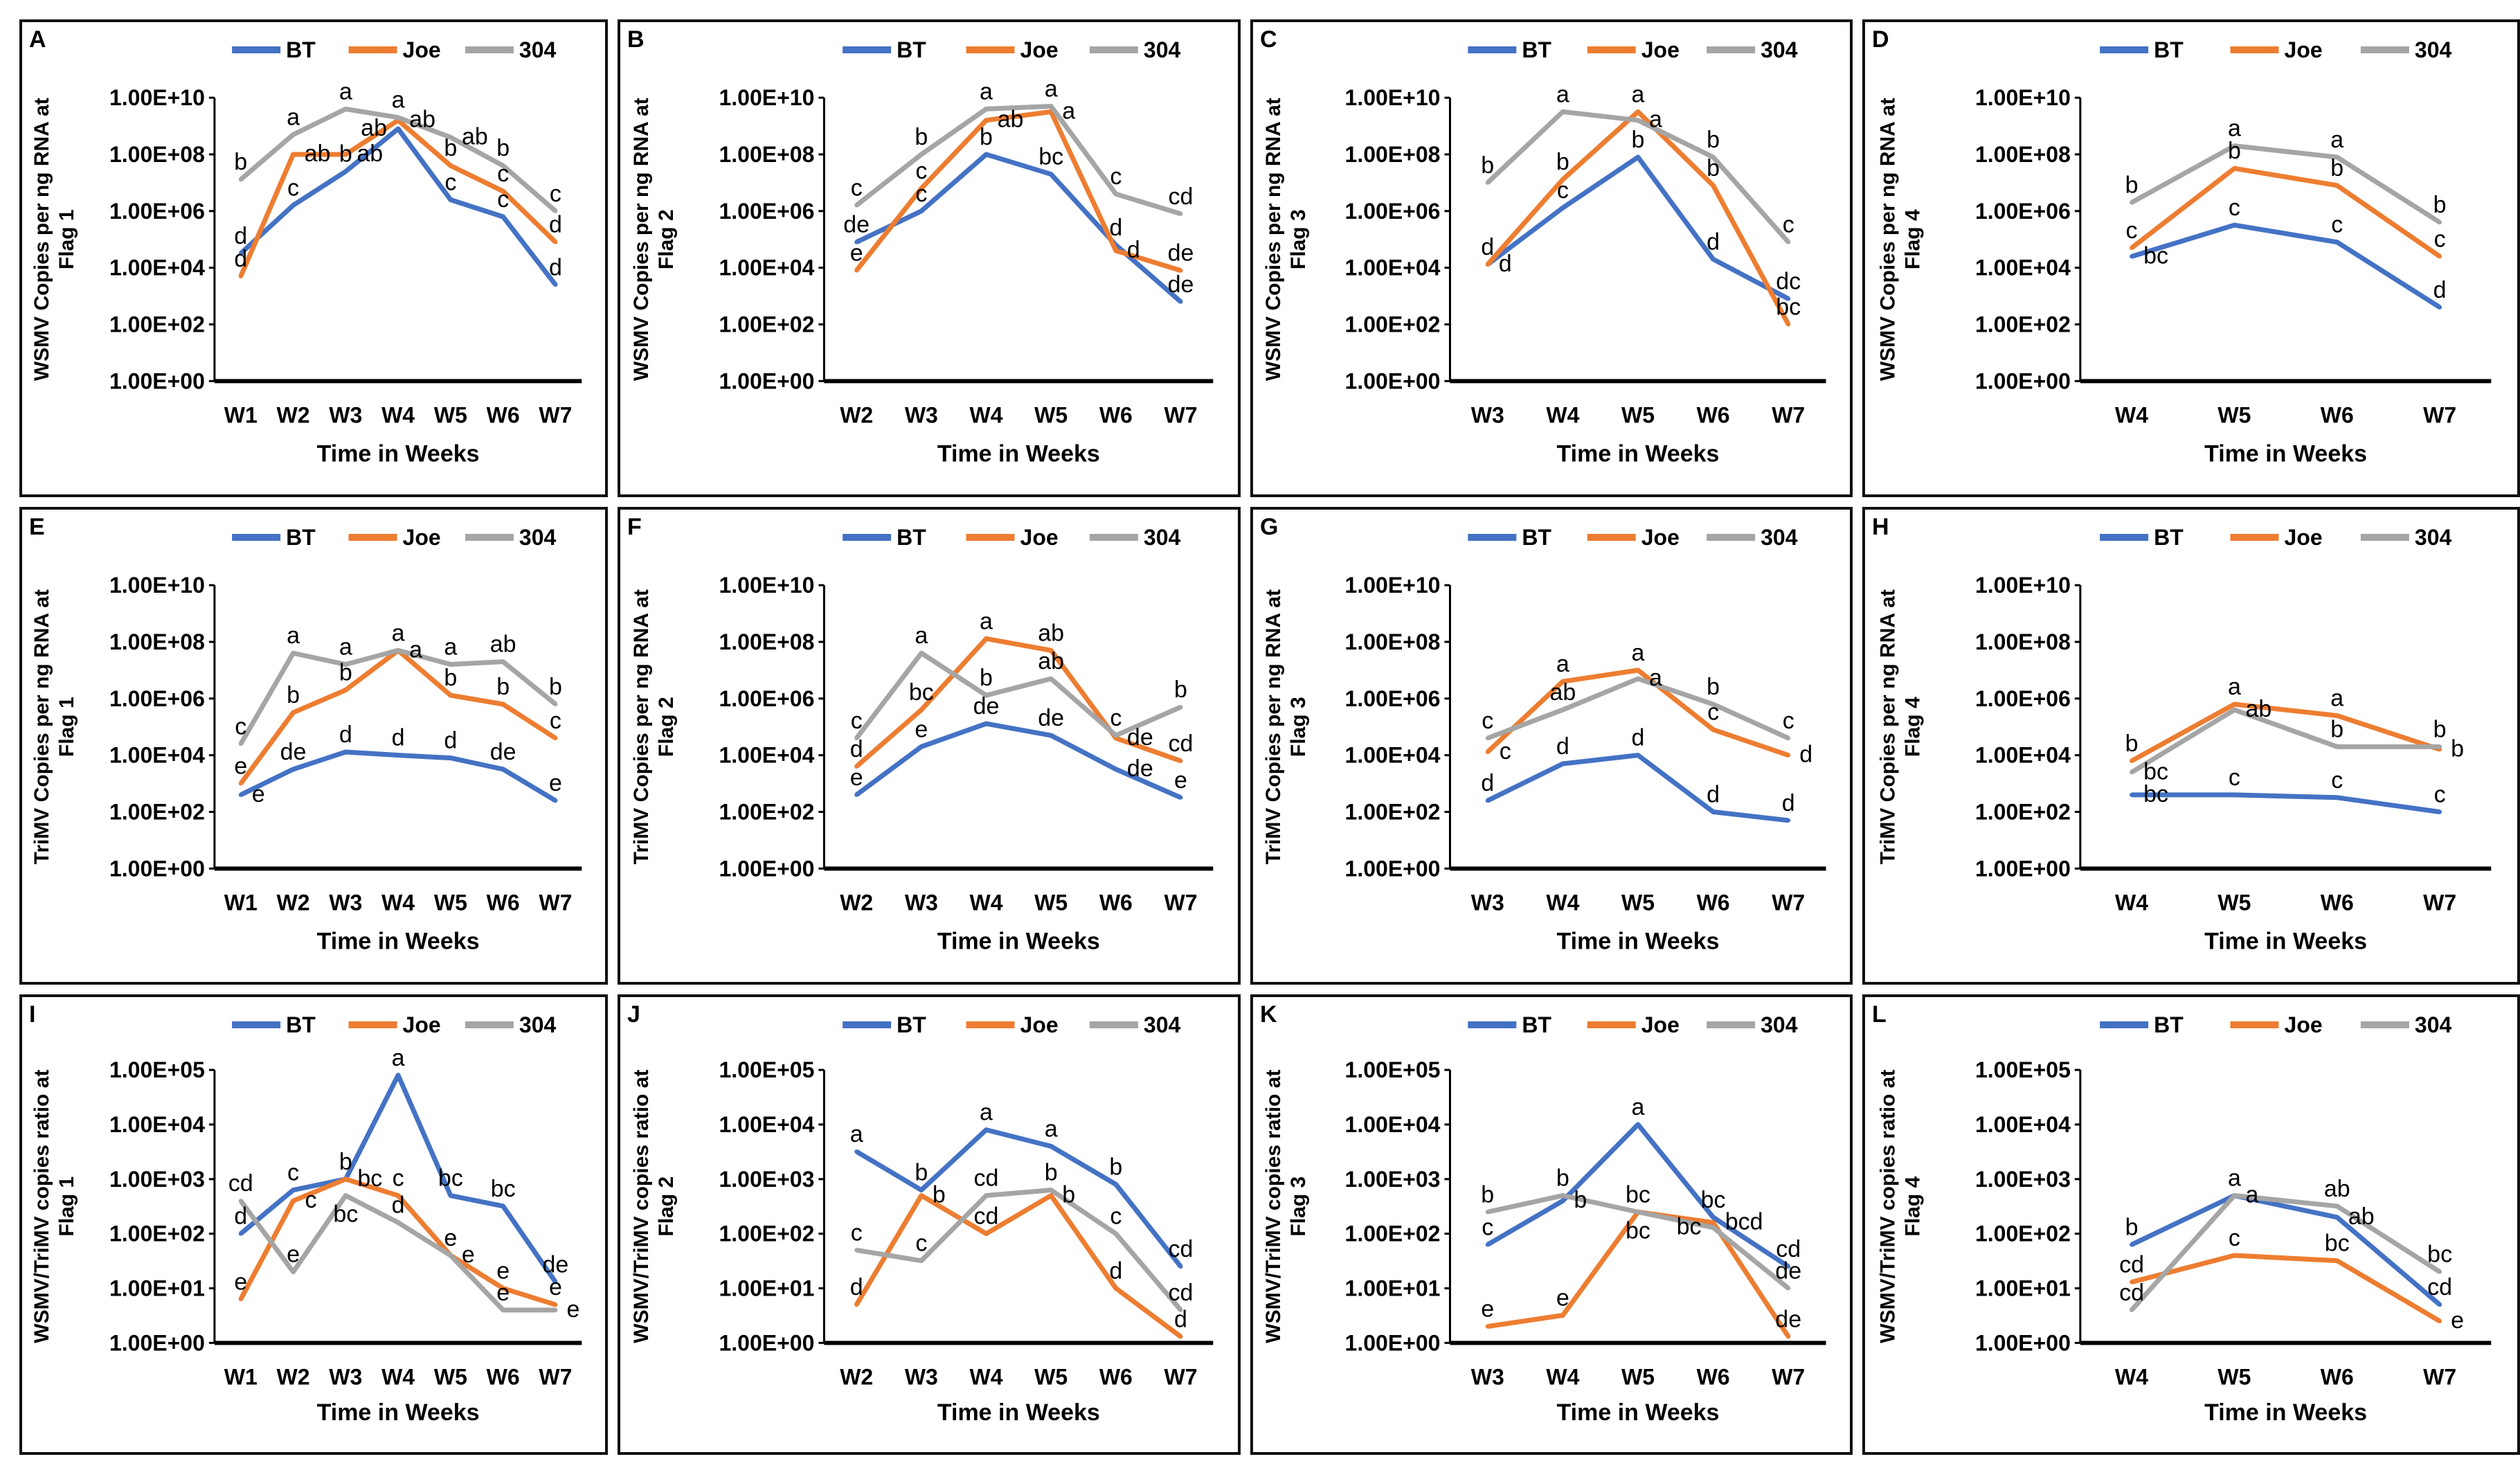  Describe the element at coordinates (345, 414) in the screenshot. I see `x-tick-label: W3` at that location.